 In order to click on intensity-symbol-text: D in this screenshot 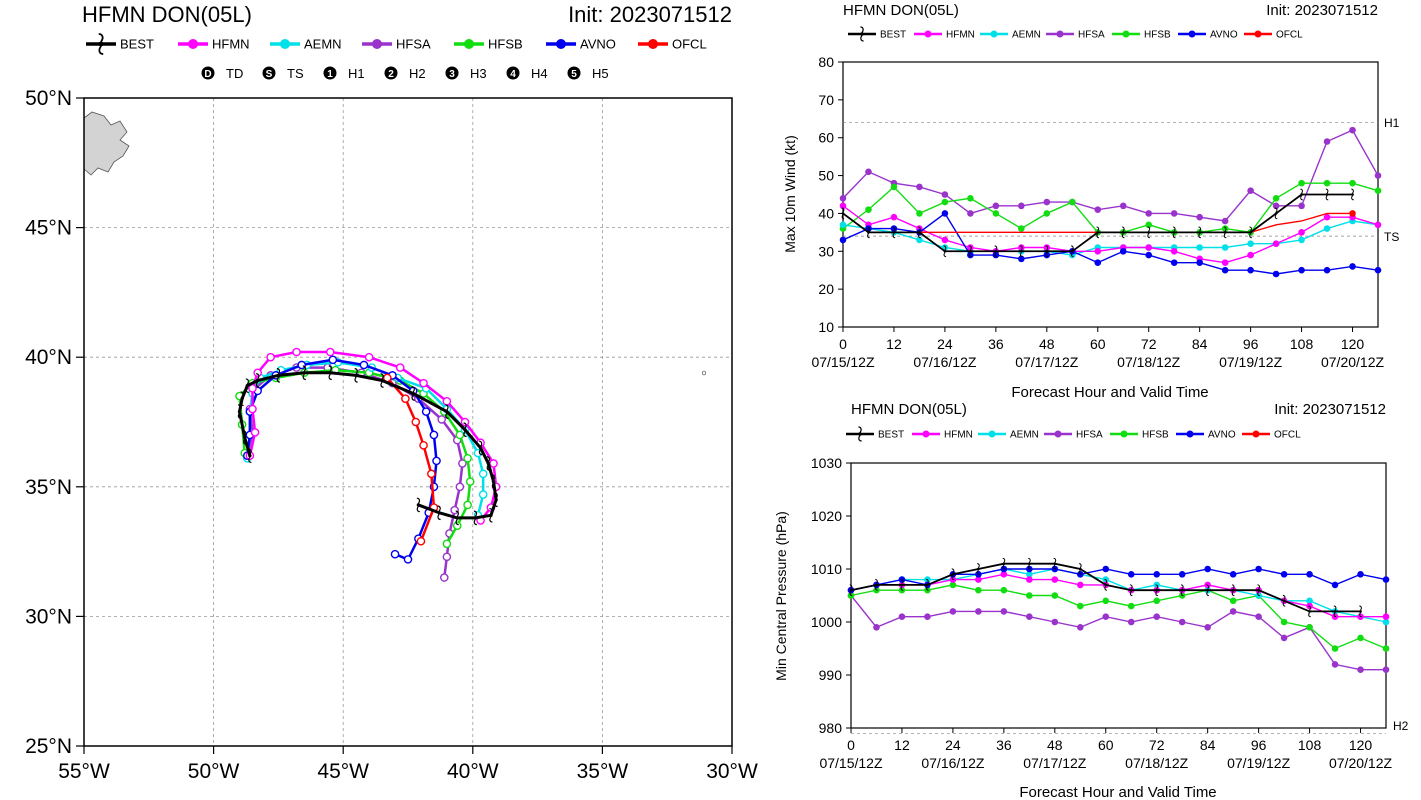, I will do `click(207, 74)`.